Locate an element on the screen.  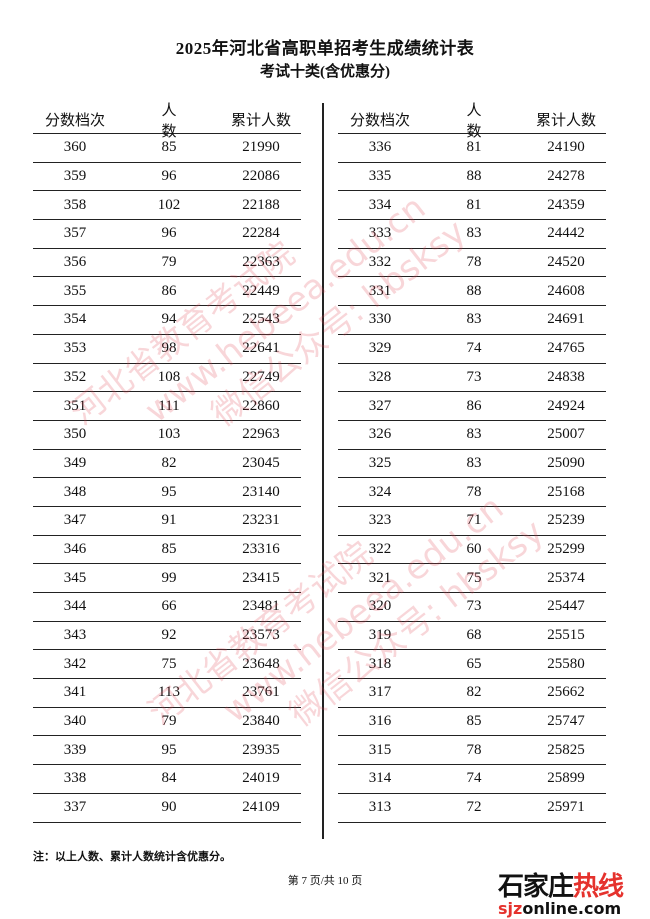
cumulative-cell: 22284 is located at coordinates (261, 233).